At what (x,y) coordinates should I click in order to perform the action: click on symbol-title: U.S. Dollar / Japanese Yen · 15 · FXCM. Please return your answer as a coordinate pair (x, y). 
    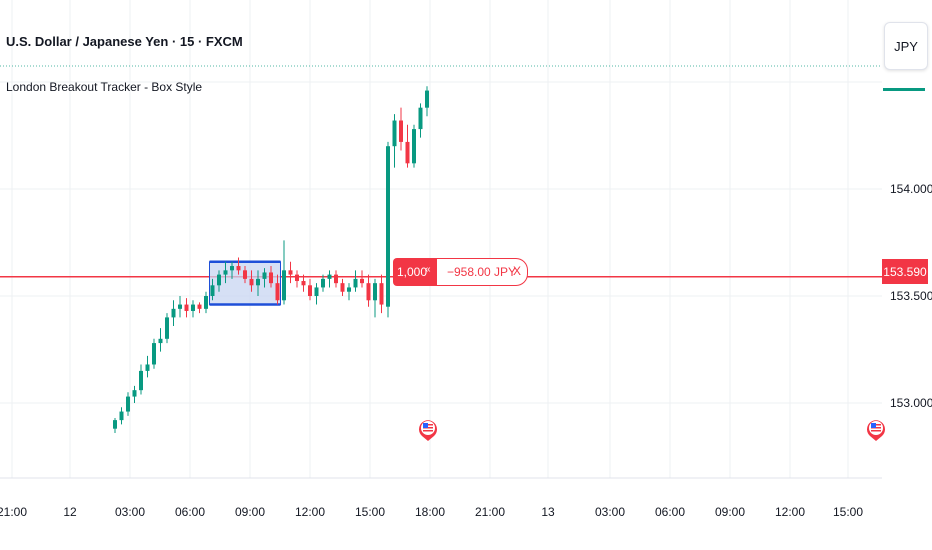
    Looking at the image, I should click on (124, 41).